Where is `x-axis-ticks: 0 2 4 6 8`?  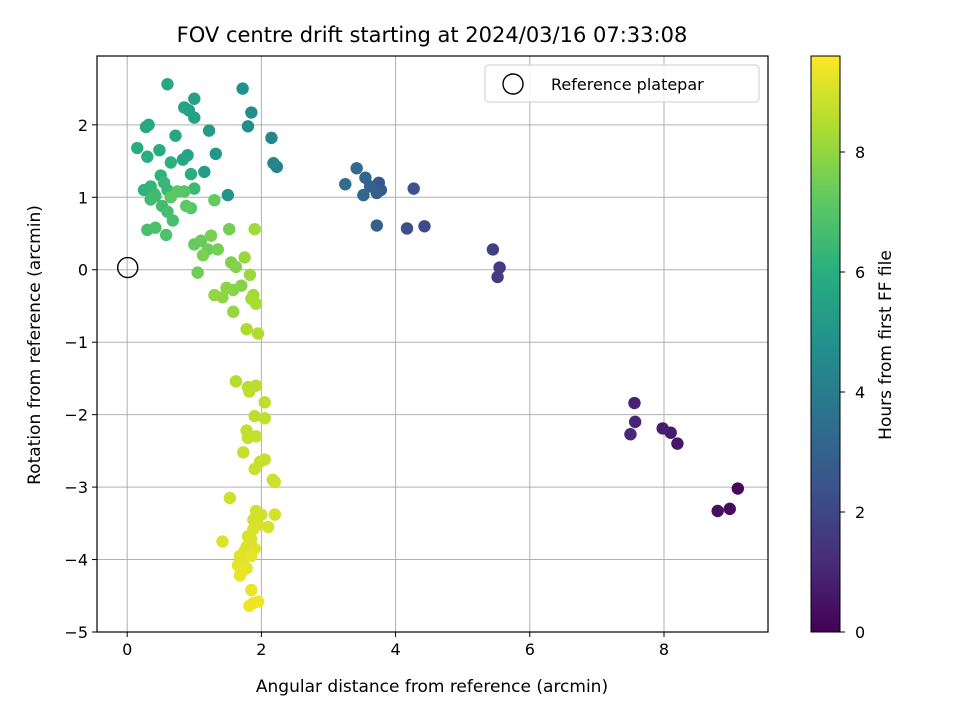
x-axis-ticks: 0 2 4 6 8 is located at coordinates (395, 645).